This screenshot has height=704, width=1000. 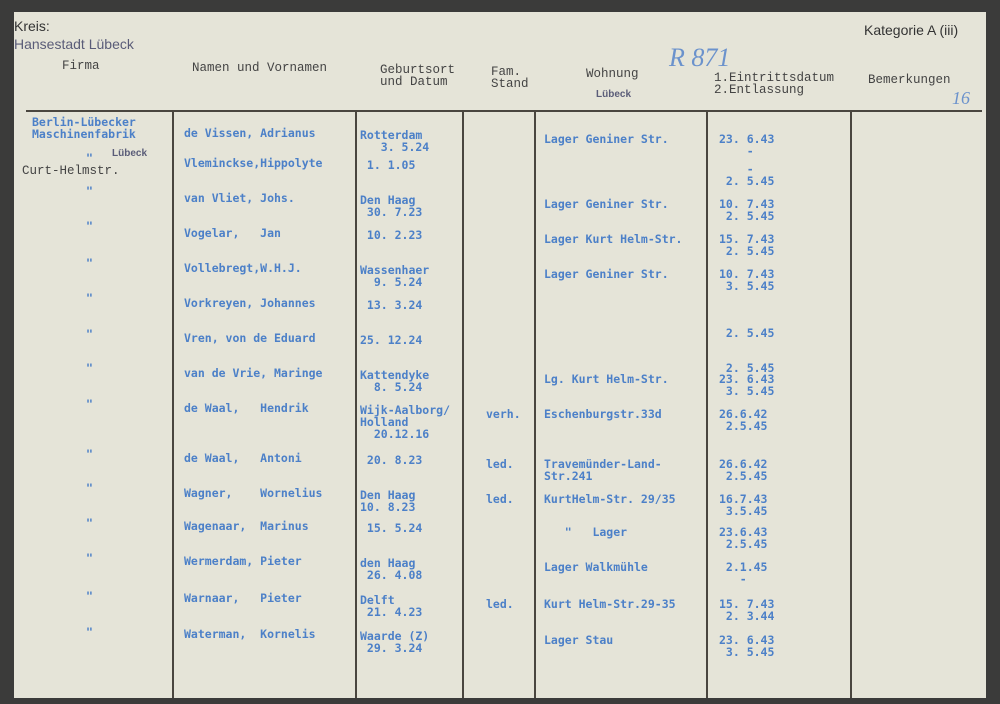 I want to click on cell-daten: 10. 7.43 3. 5.45, so click(x=747, y=280).